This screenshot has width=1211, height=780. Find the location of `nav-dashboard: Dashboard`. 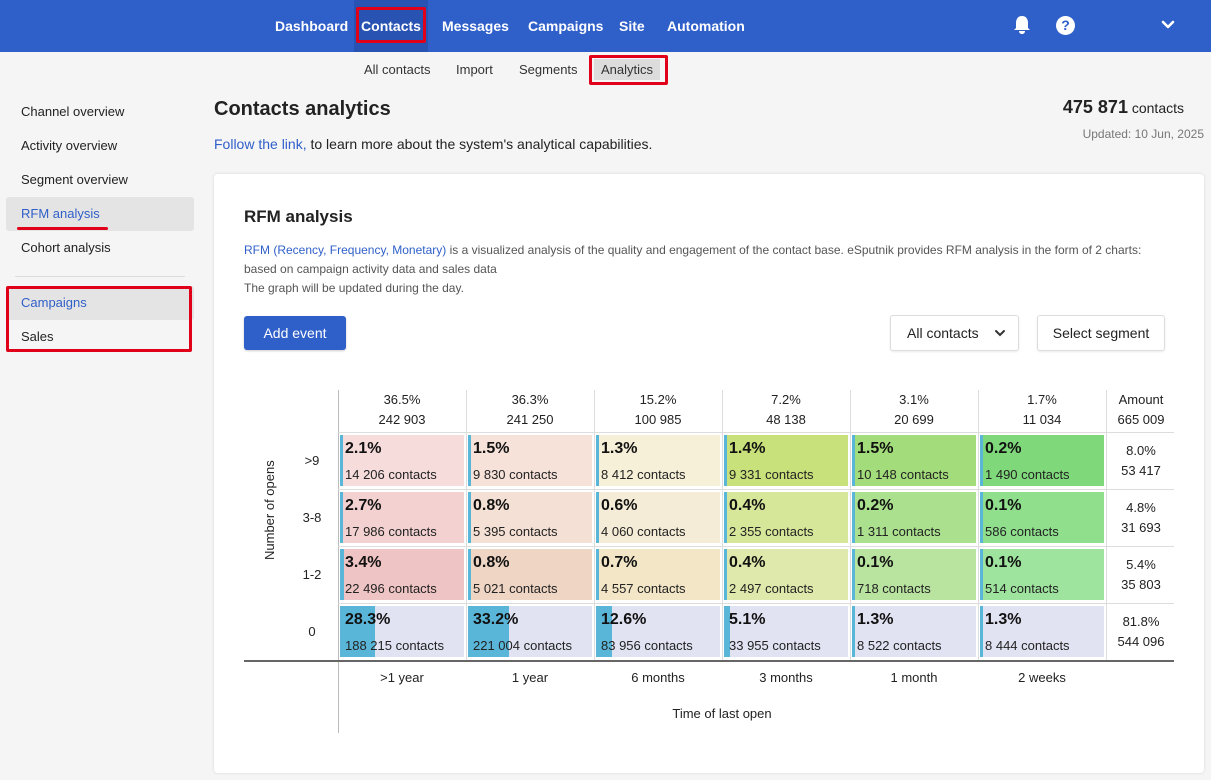

nav-dashboard: Dashboard is located at coordinates (312, 26).